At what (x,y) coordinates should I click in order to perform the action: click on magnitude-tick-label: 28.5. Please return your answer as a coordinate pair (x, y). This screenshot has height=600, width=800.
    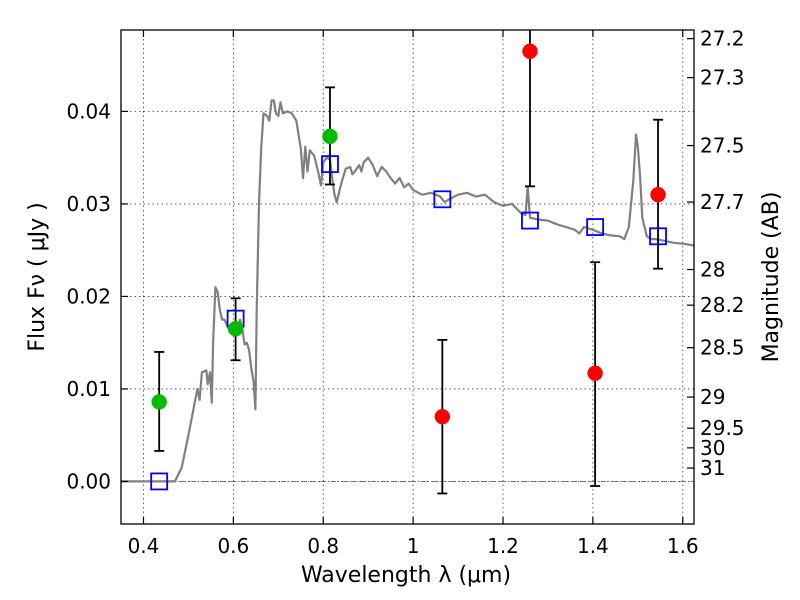
    Looking at the image, I should click on (722, 348).